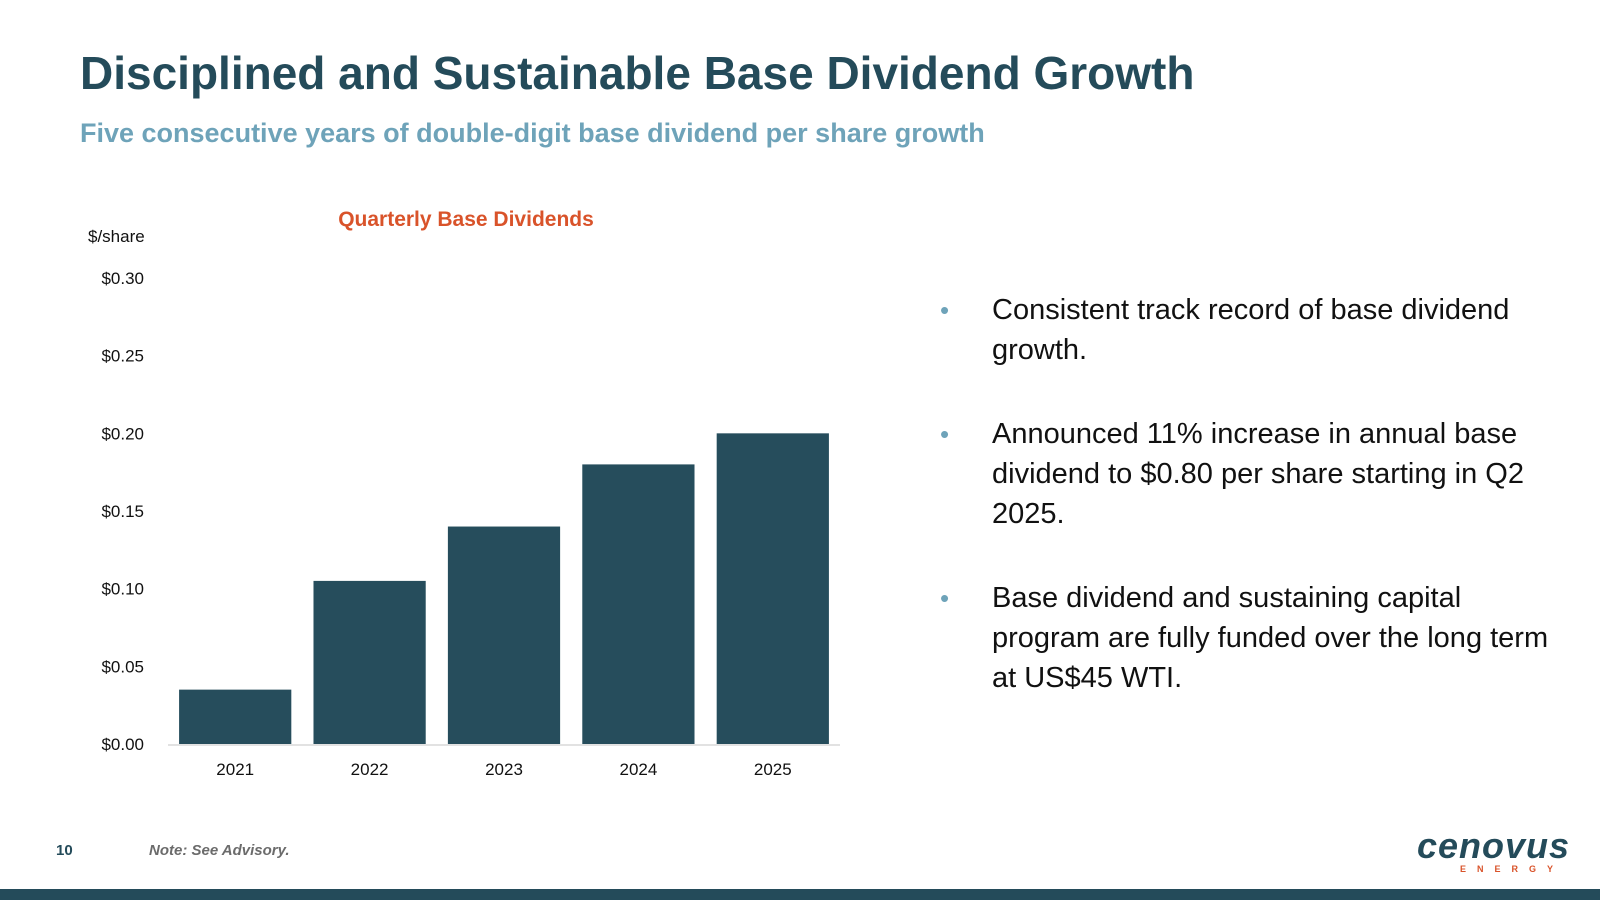 The width and height of the screenshot is (1600, 900). What do you see at coordinates (122, 666) in the screenshot?
I see `y-tick-label: $0.05` at bounding box center [122, 666].